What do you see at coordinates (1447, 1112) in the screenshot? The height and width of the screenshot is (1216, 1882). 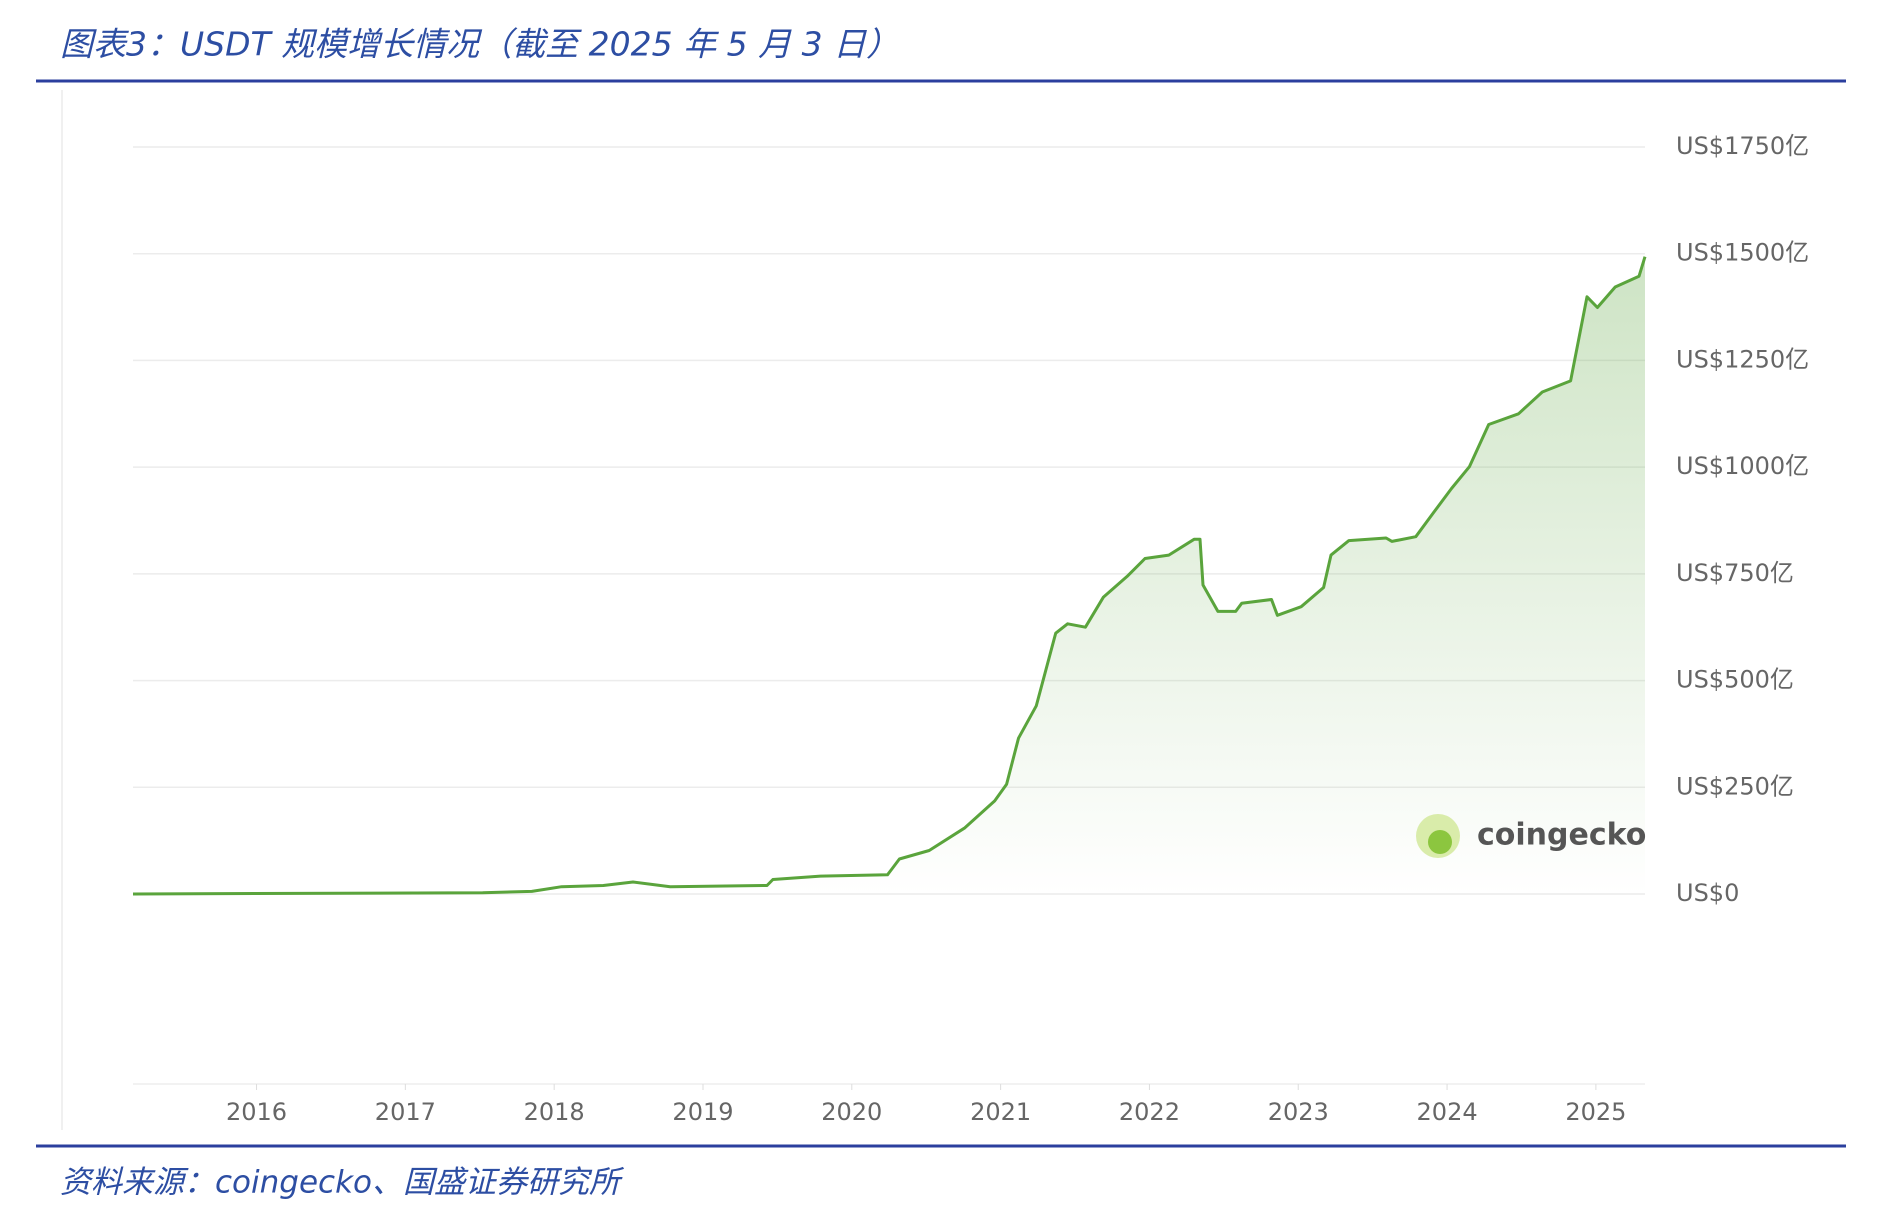 I see `x-tick-label: 2024` at bounding box center [1447, 1112].